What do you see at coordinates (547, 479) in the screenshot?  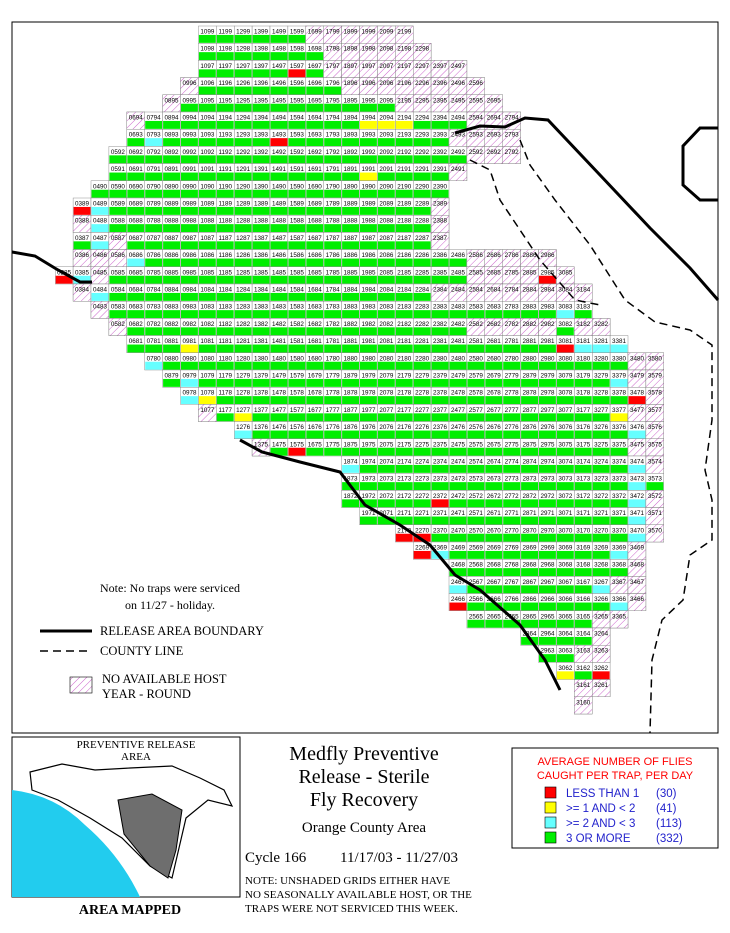 I see `grid-cell-label: 2973` at bounding box center [547, 479].